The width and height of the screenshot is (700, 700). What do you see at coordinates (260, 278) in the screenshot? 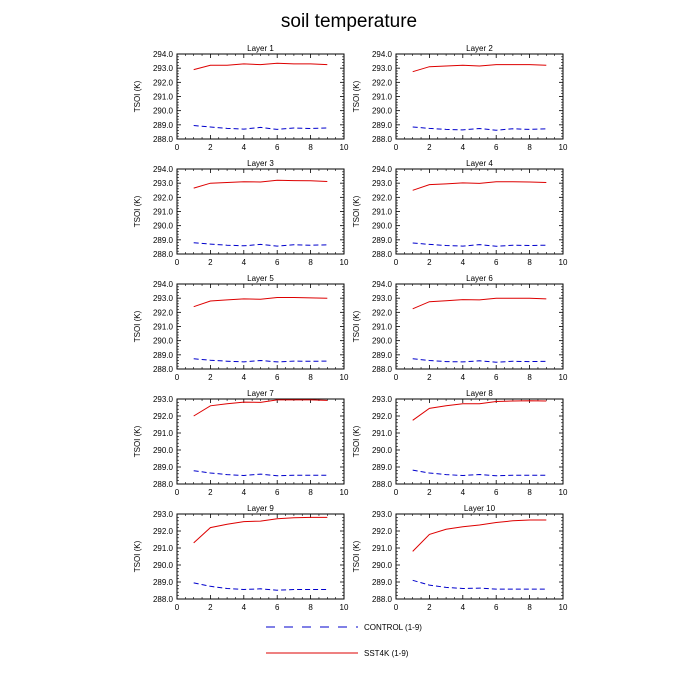
I see `panel-title: Layer 5` at bounding box center [260, 278].